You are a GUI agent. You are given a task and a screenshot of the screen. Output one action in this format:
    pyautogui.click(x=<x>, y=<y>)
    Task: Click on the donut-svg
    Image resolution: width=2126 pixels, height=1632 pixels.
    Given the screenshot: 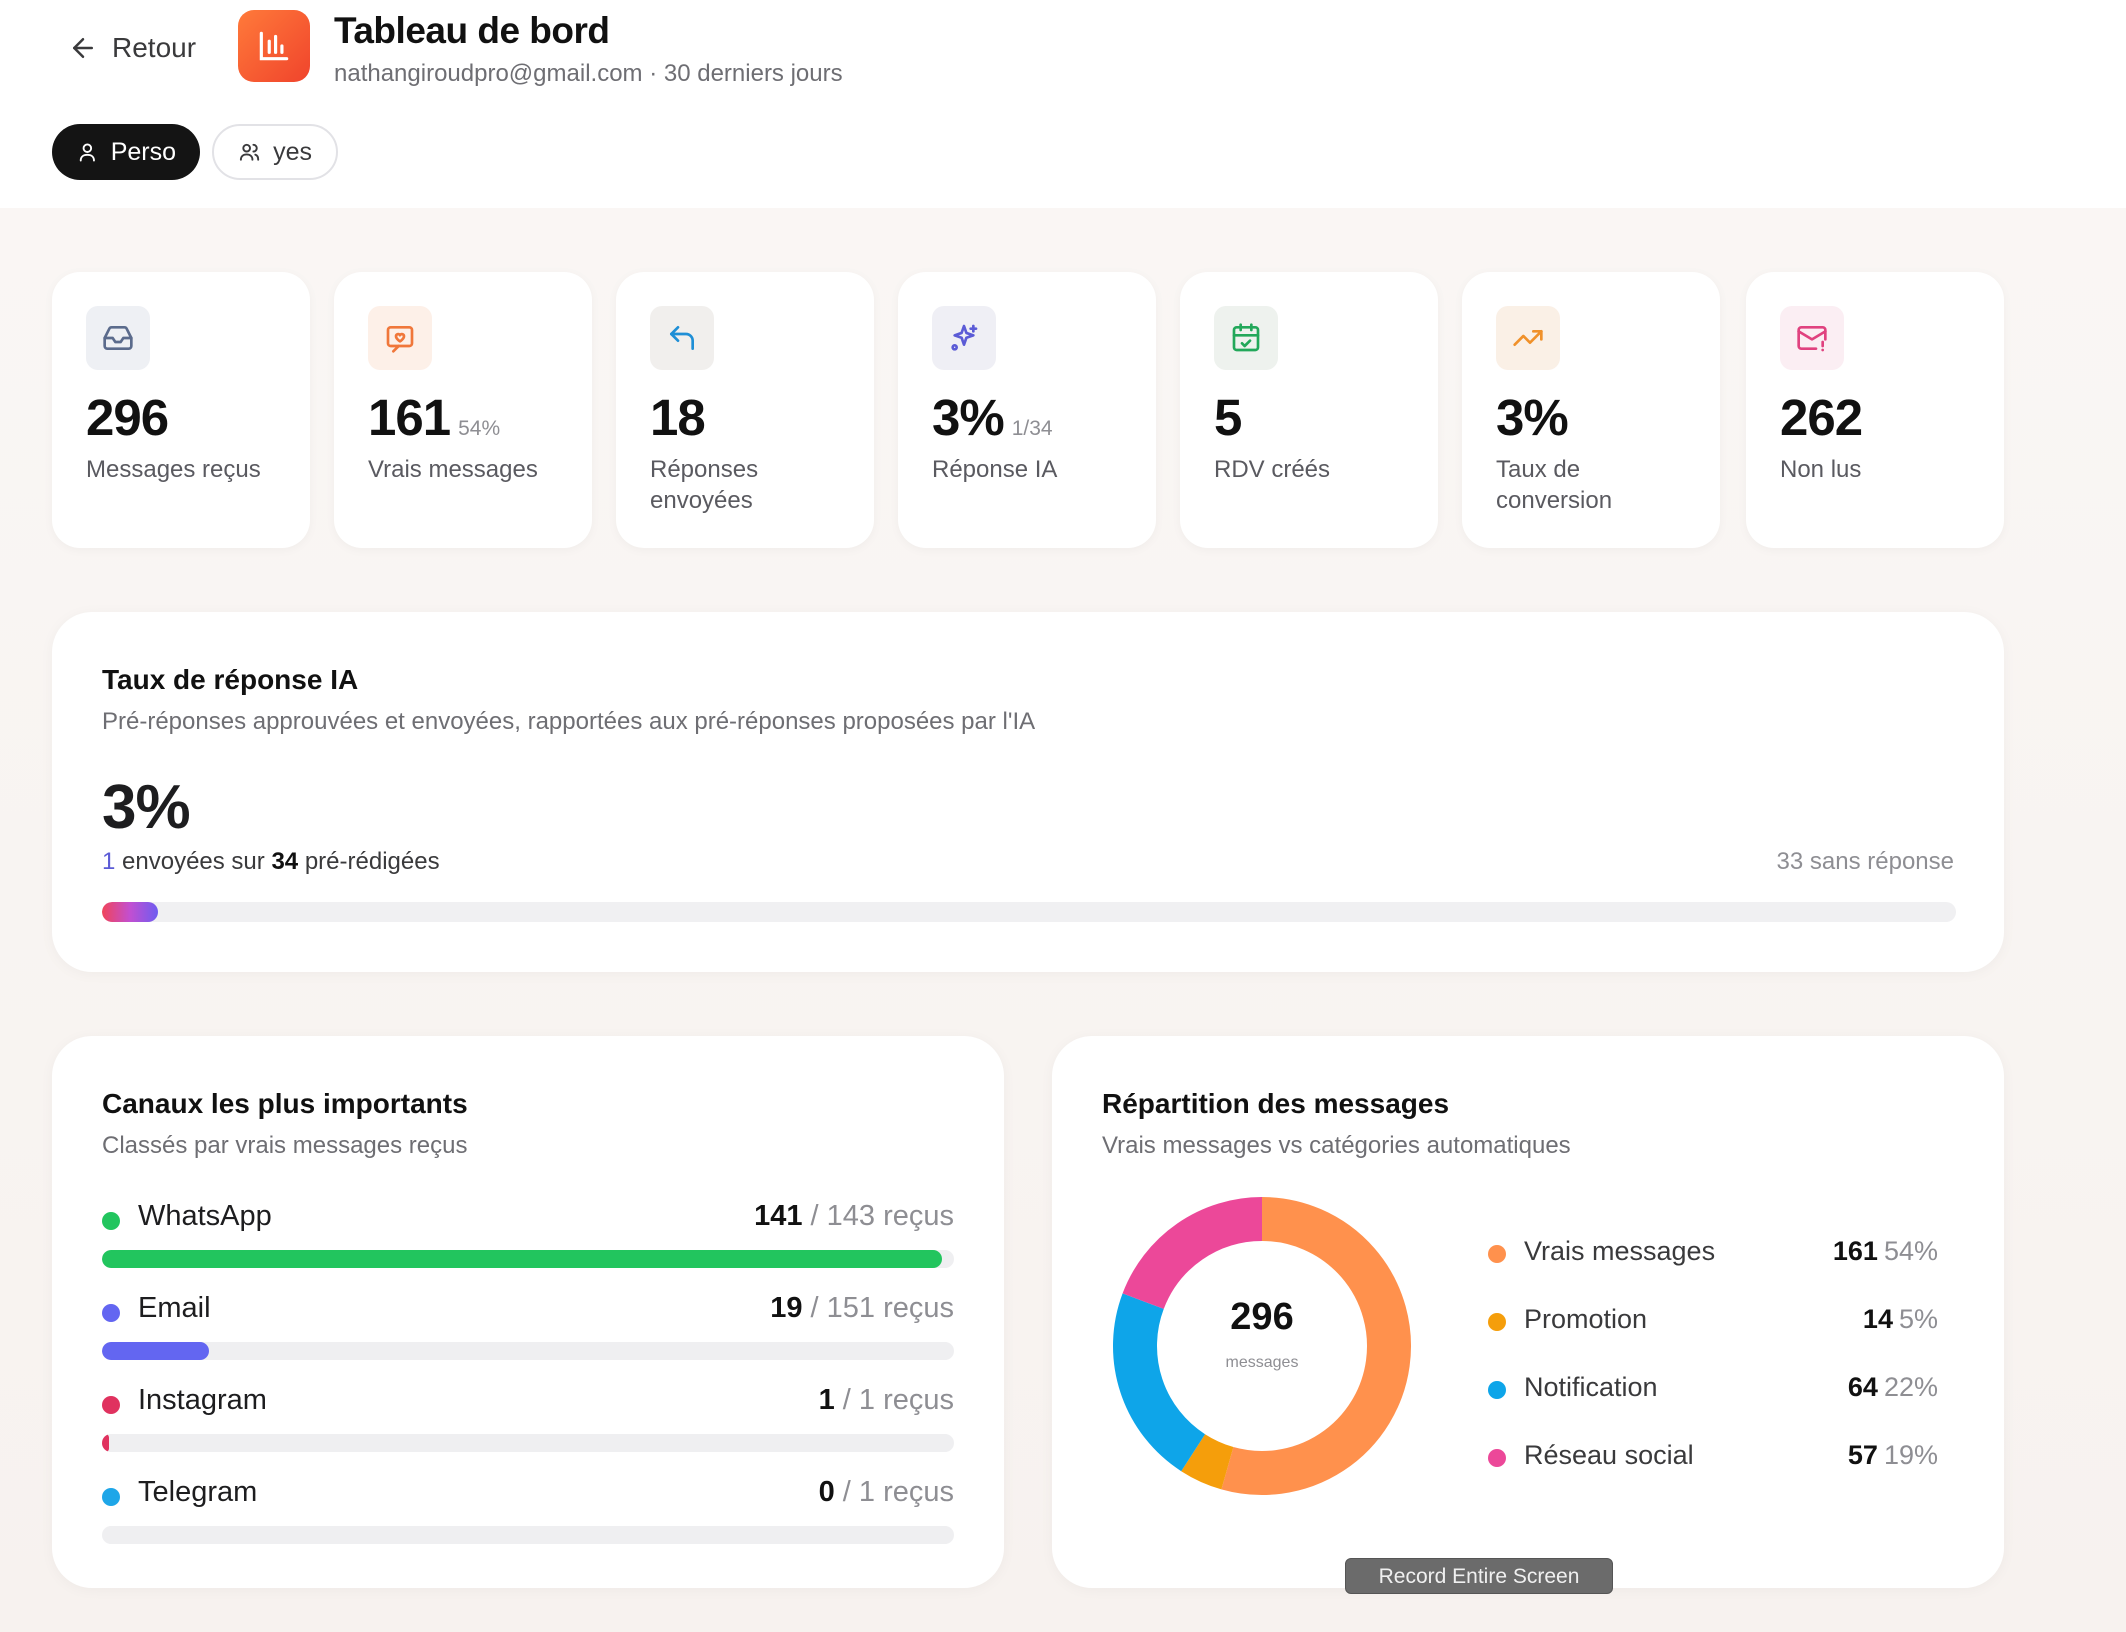 What is the action you would take?
    pyautogui.click(x=1262, y=1346)
    